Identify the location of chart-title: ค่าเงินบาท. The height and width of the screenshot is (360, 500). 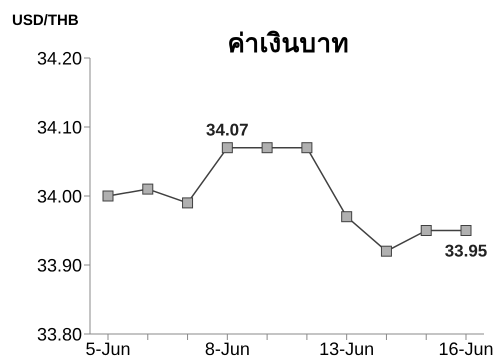
(288, 44).